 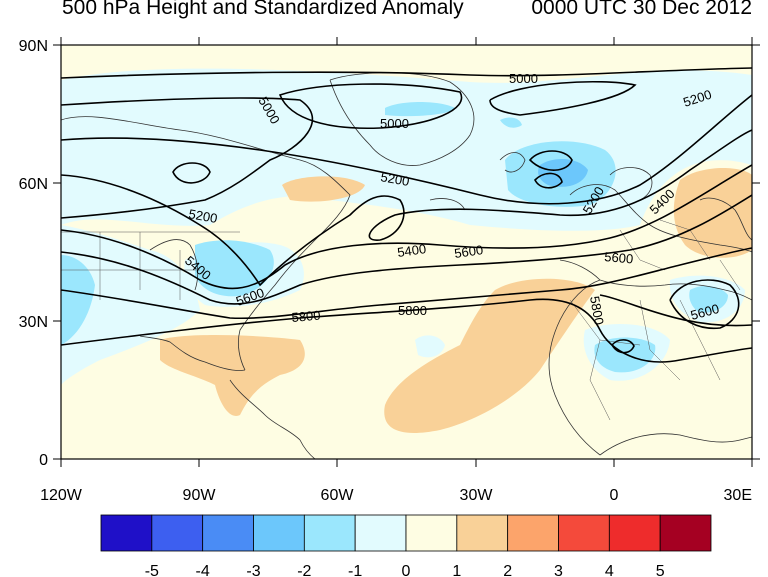 What do you see at coordinates (304, 570) in the screenshot?
I see `colorbar-label: -2` at bounding box center [304, 570].